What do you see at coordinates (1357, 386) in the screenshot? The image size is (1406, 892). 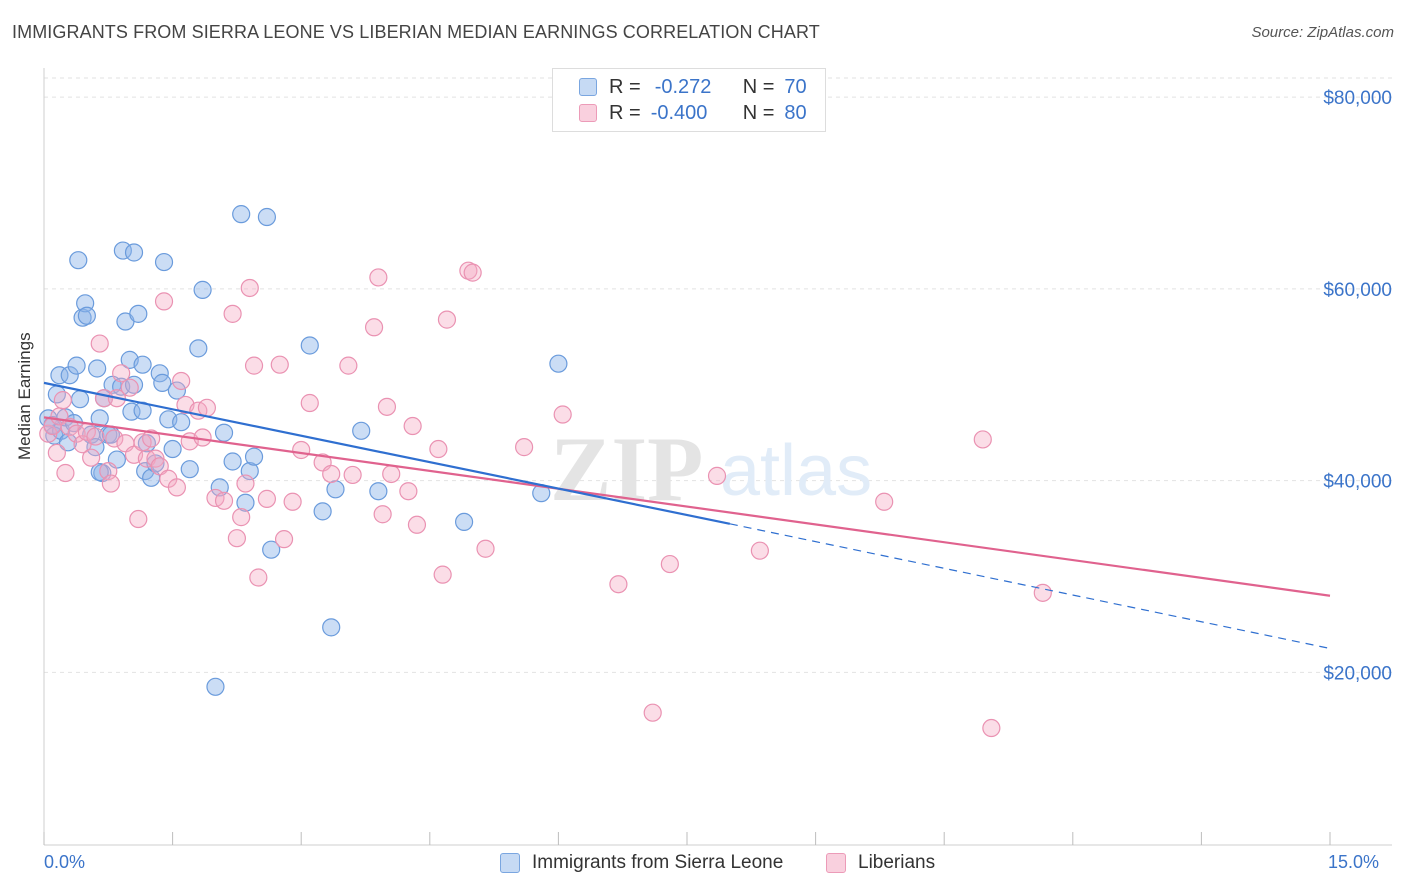 I see `y-tick-labels: $20,000 $40,000 $60,000 $80,000` at bounding box center [1357, 386].